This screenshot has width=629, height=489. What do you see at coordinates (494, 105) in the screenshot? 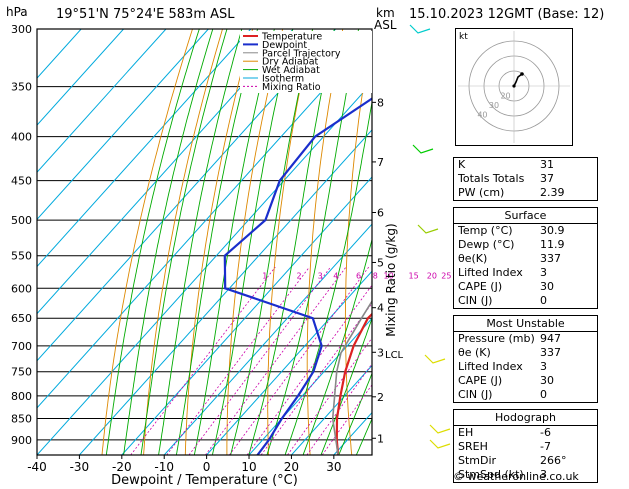
I see `hodograph-ring-label: 30` at bounding box center [494, 105].